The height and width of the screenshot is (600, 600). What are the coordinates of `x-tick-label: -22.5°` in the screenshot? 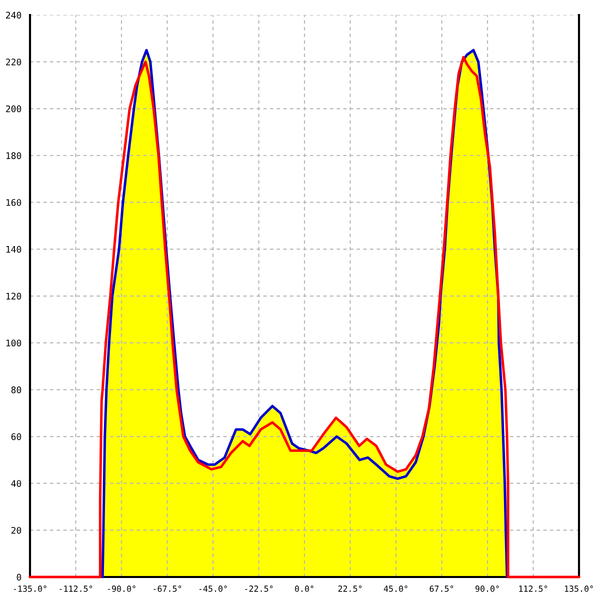 It's located at (259, 589).